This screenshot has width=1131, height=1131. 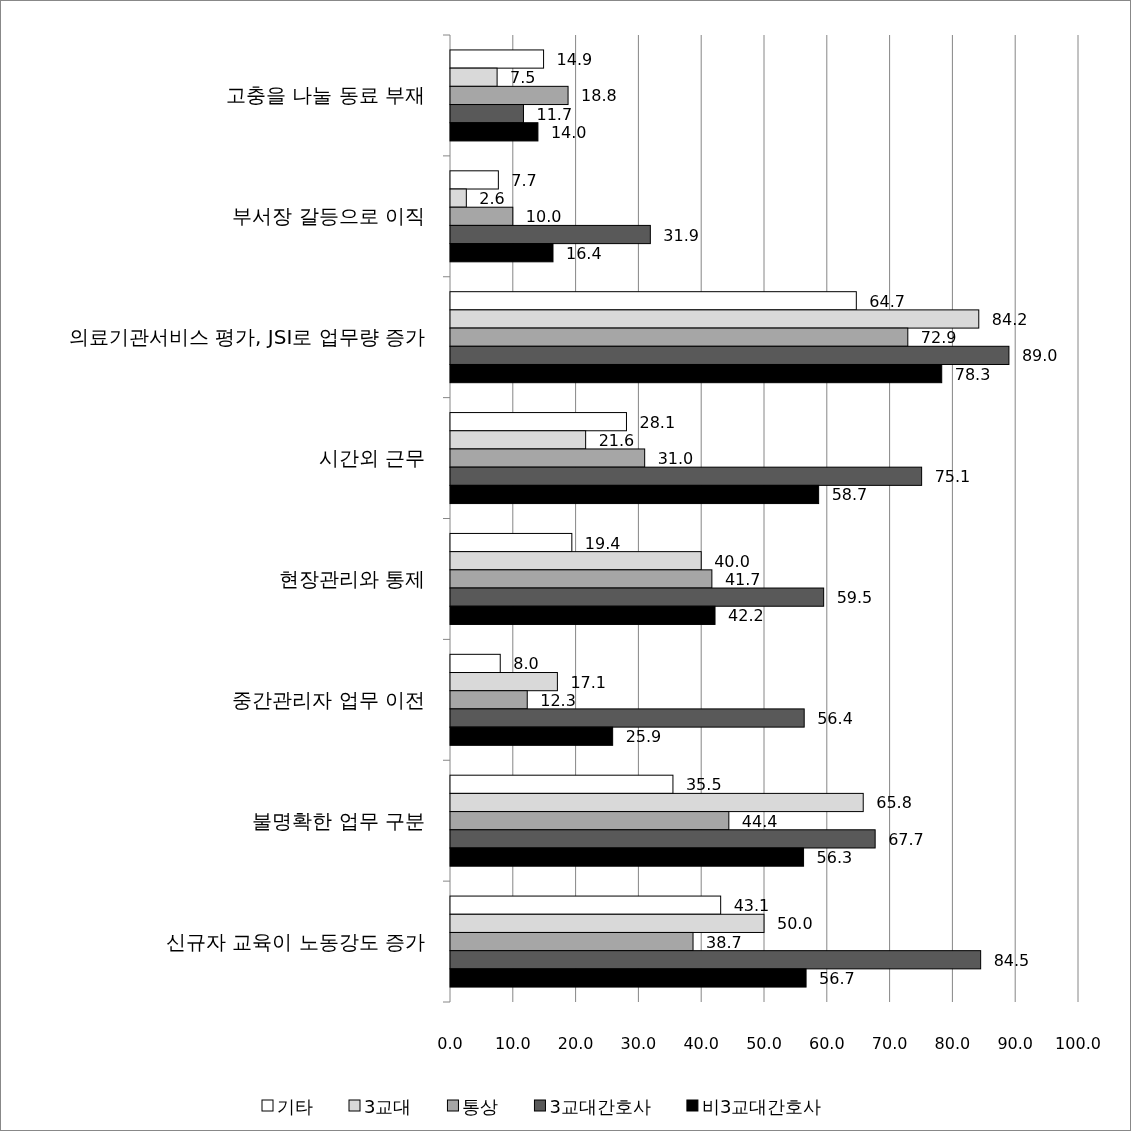 What do you see at coordinates (1011, 960) in the screenshot?
I see `data-label: 84.5` at bounding box center [1011, 960].